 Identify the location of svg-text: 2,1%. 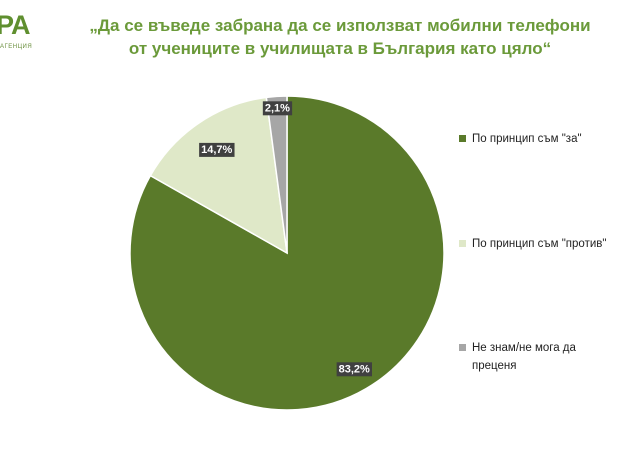
(277, 108).